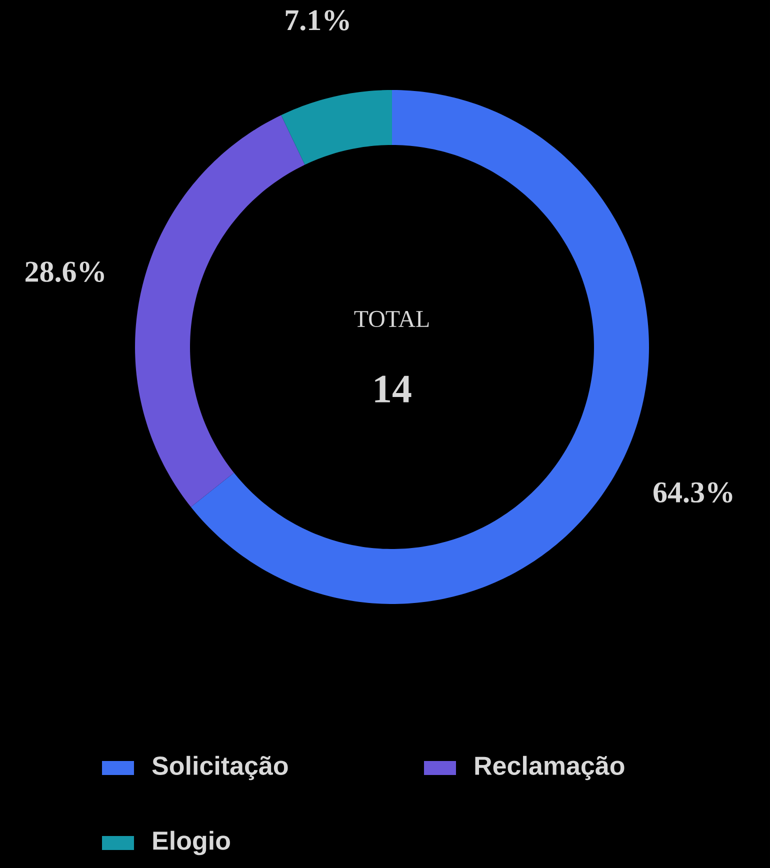 This screenshot has height=868, width=770. Describe the element at coordinates (220, 768) in the screenshot. I see `legend-label: Solicitação` at that location.